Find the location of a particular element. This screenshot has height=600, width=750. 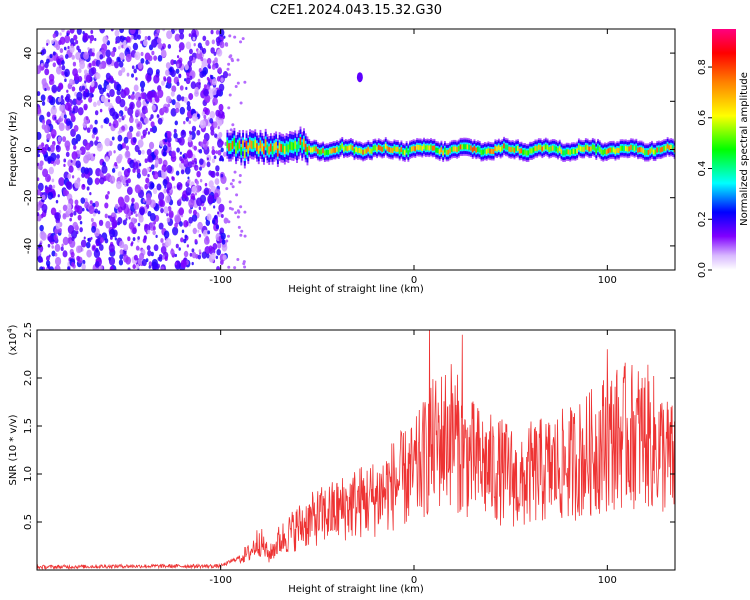

blob-cell is located at coordinates (359, 77).